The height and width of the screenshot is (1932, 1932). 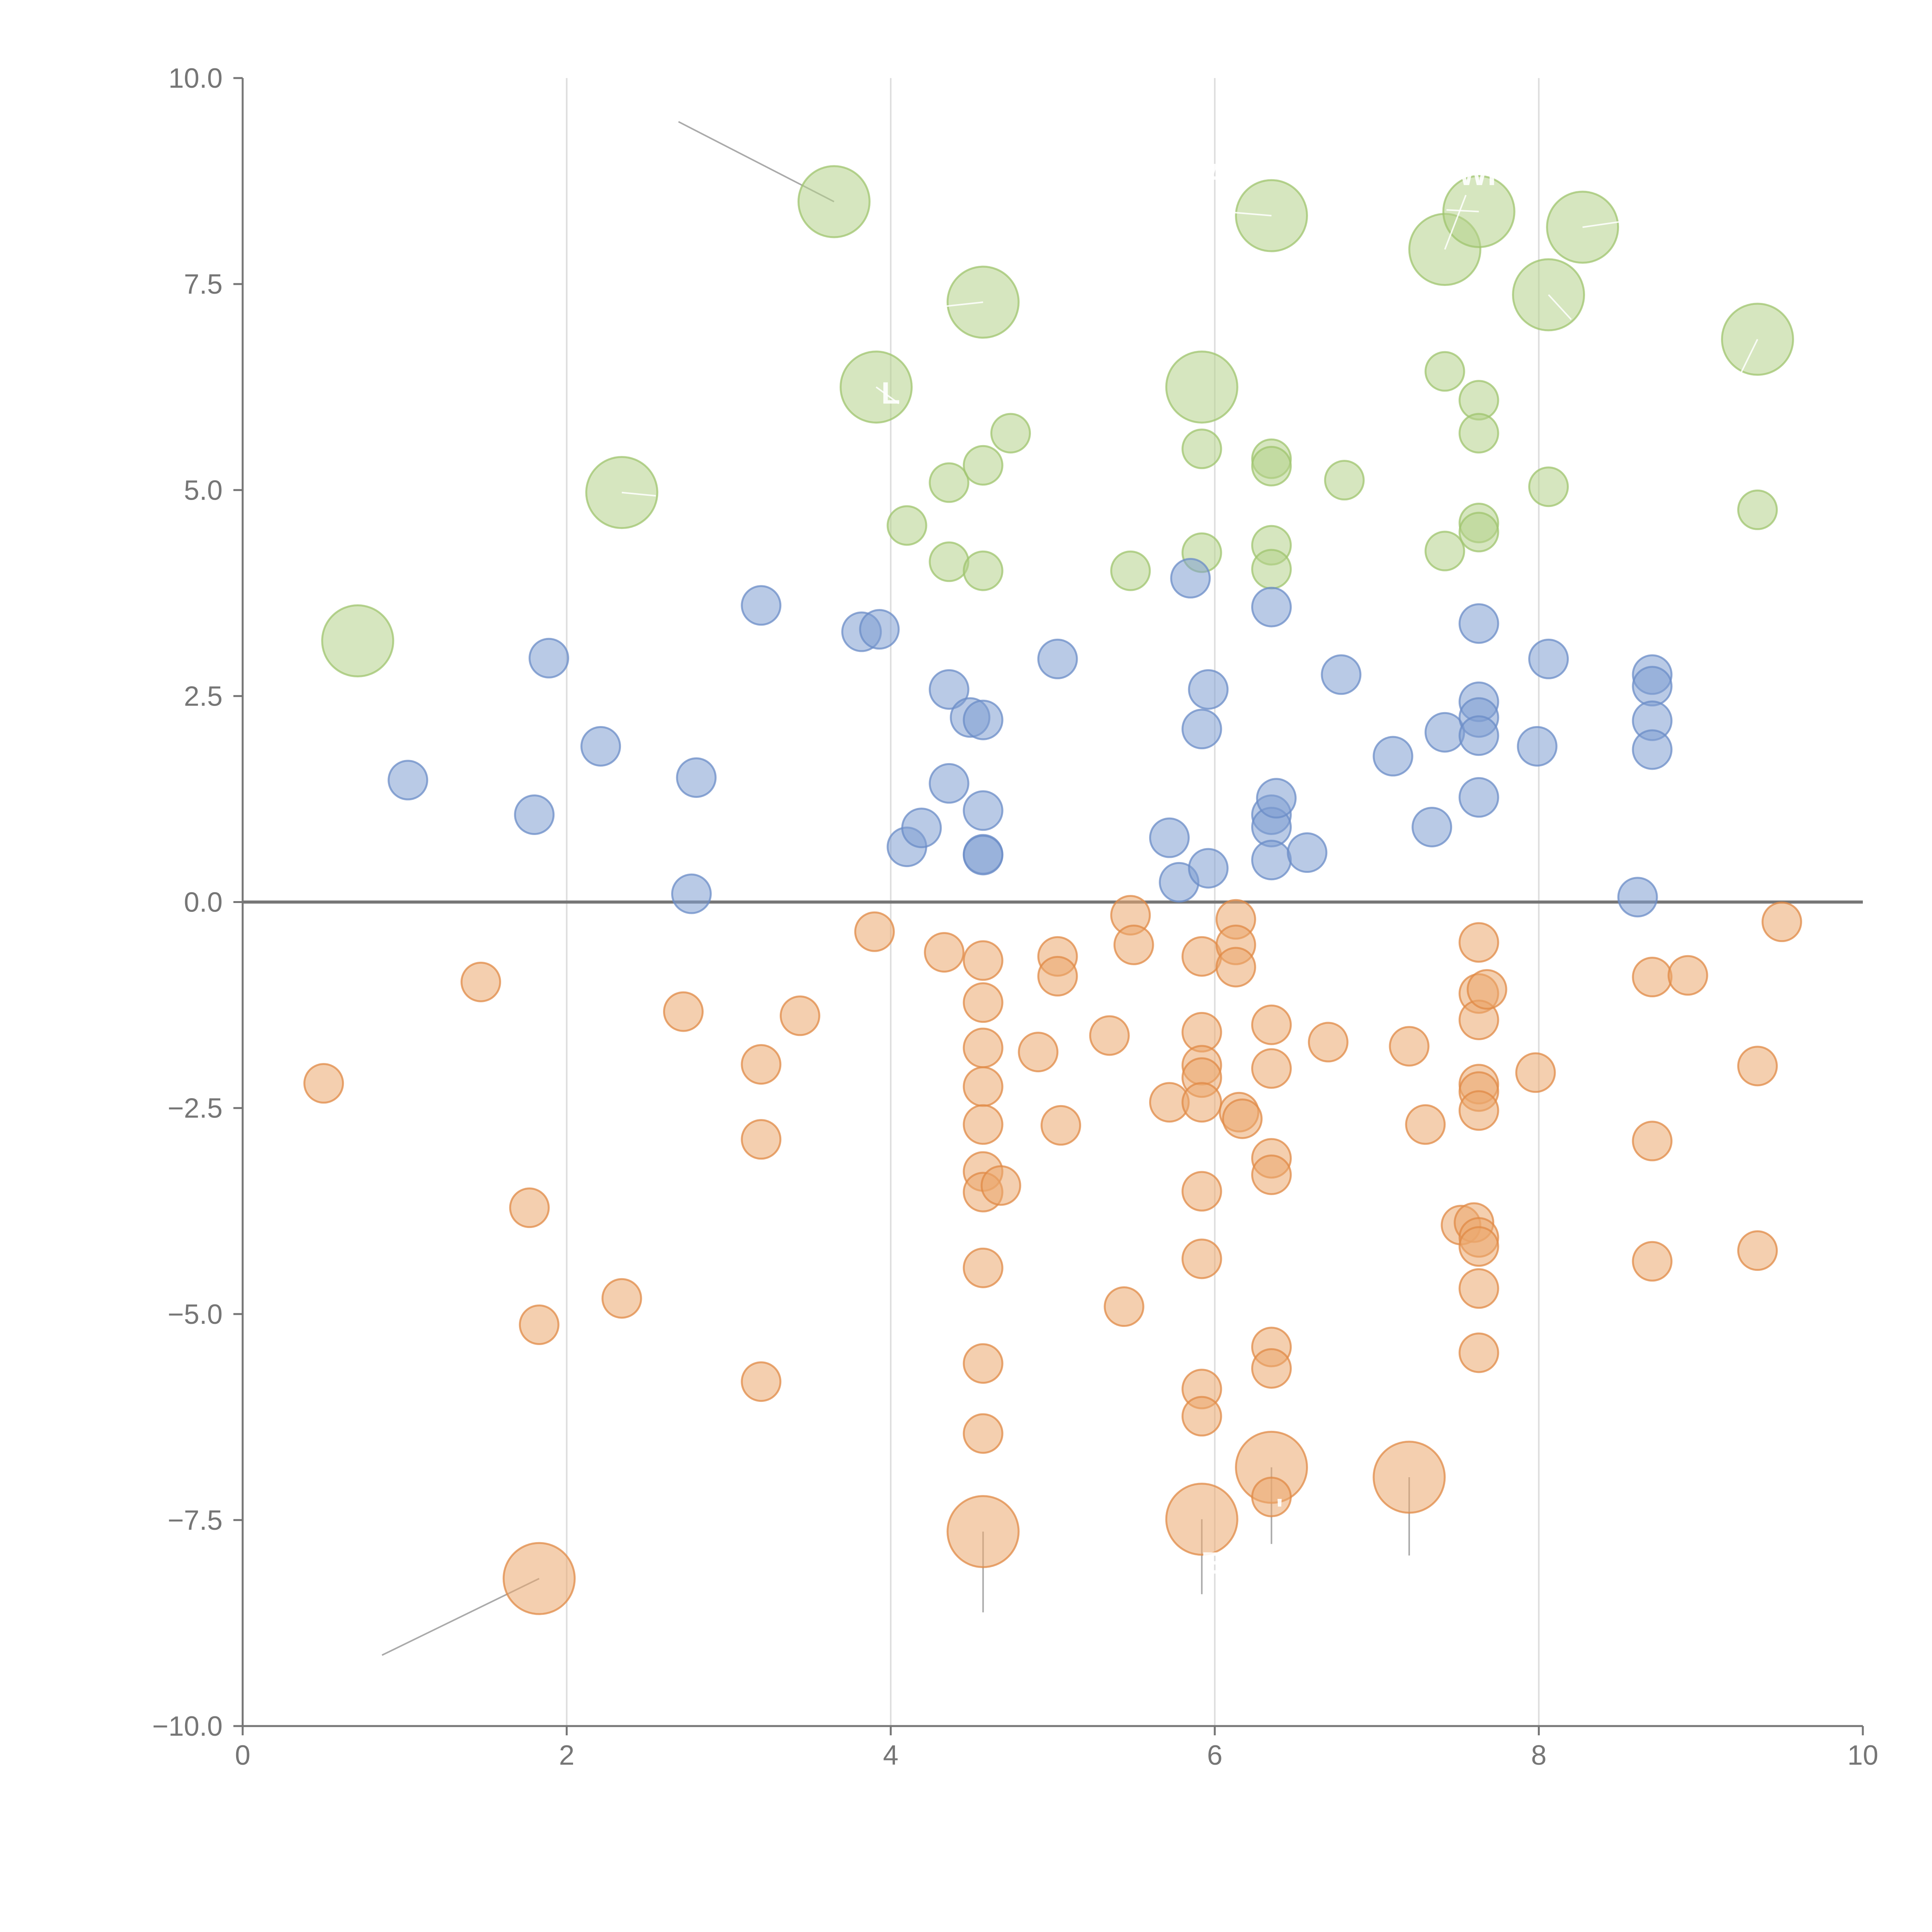 I want to click on y-tick-label: 5.0, so click(x=204, y=491).